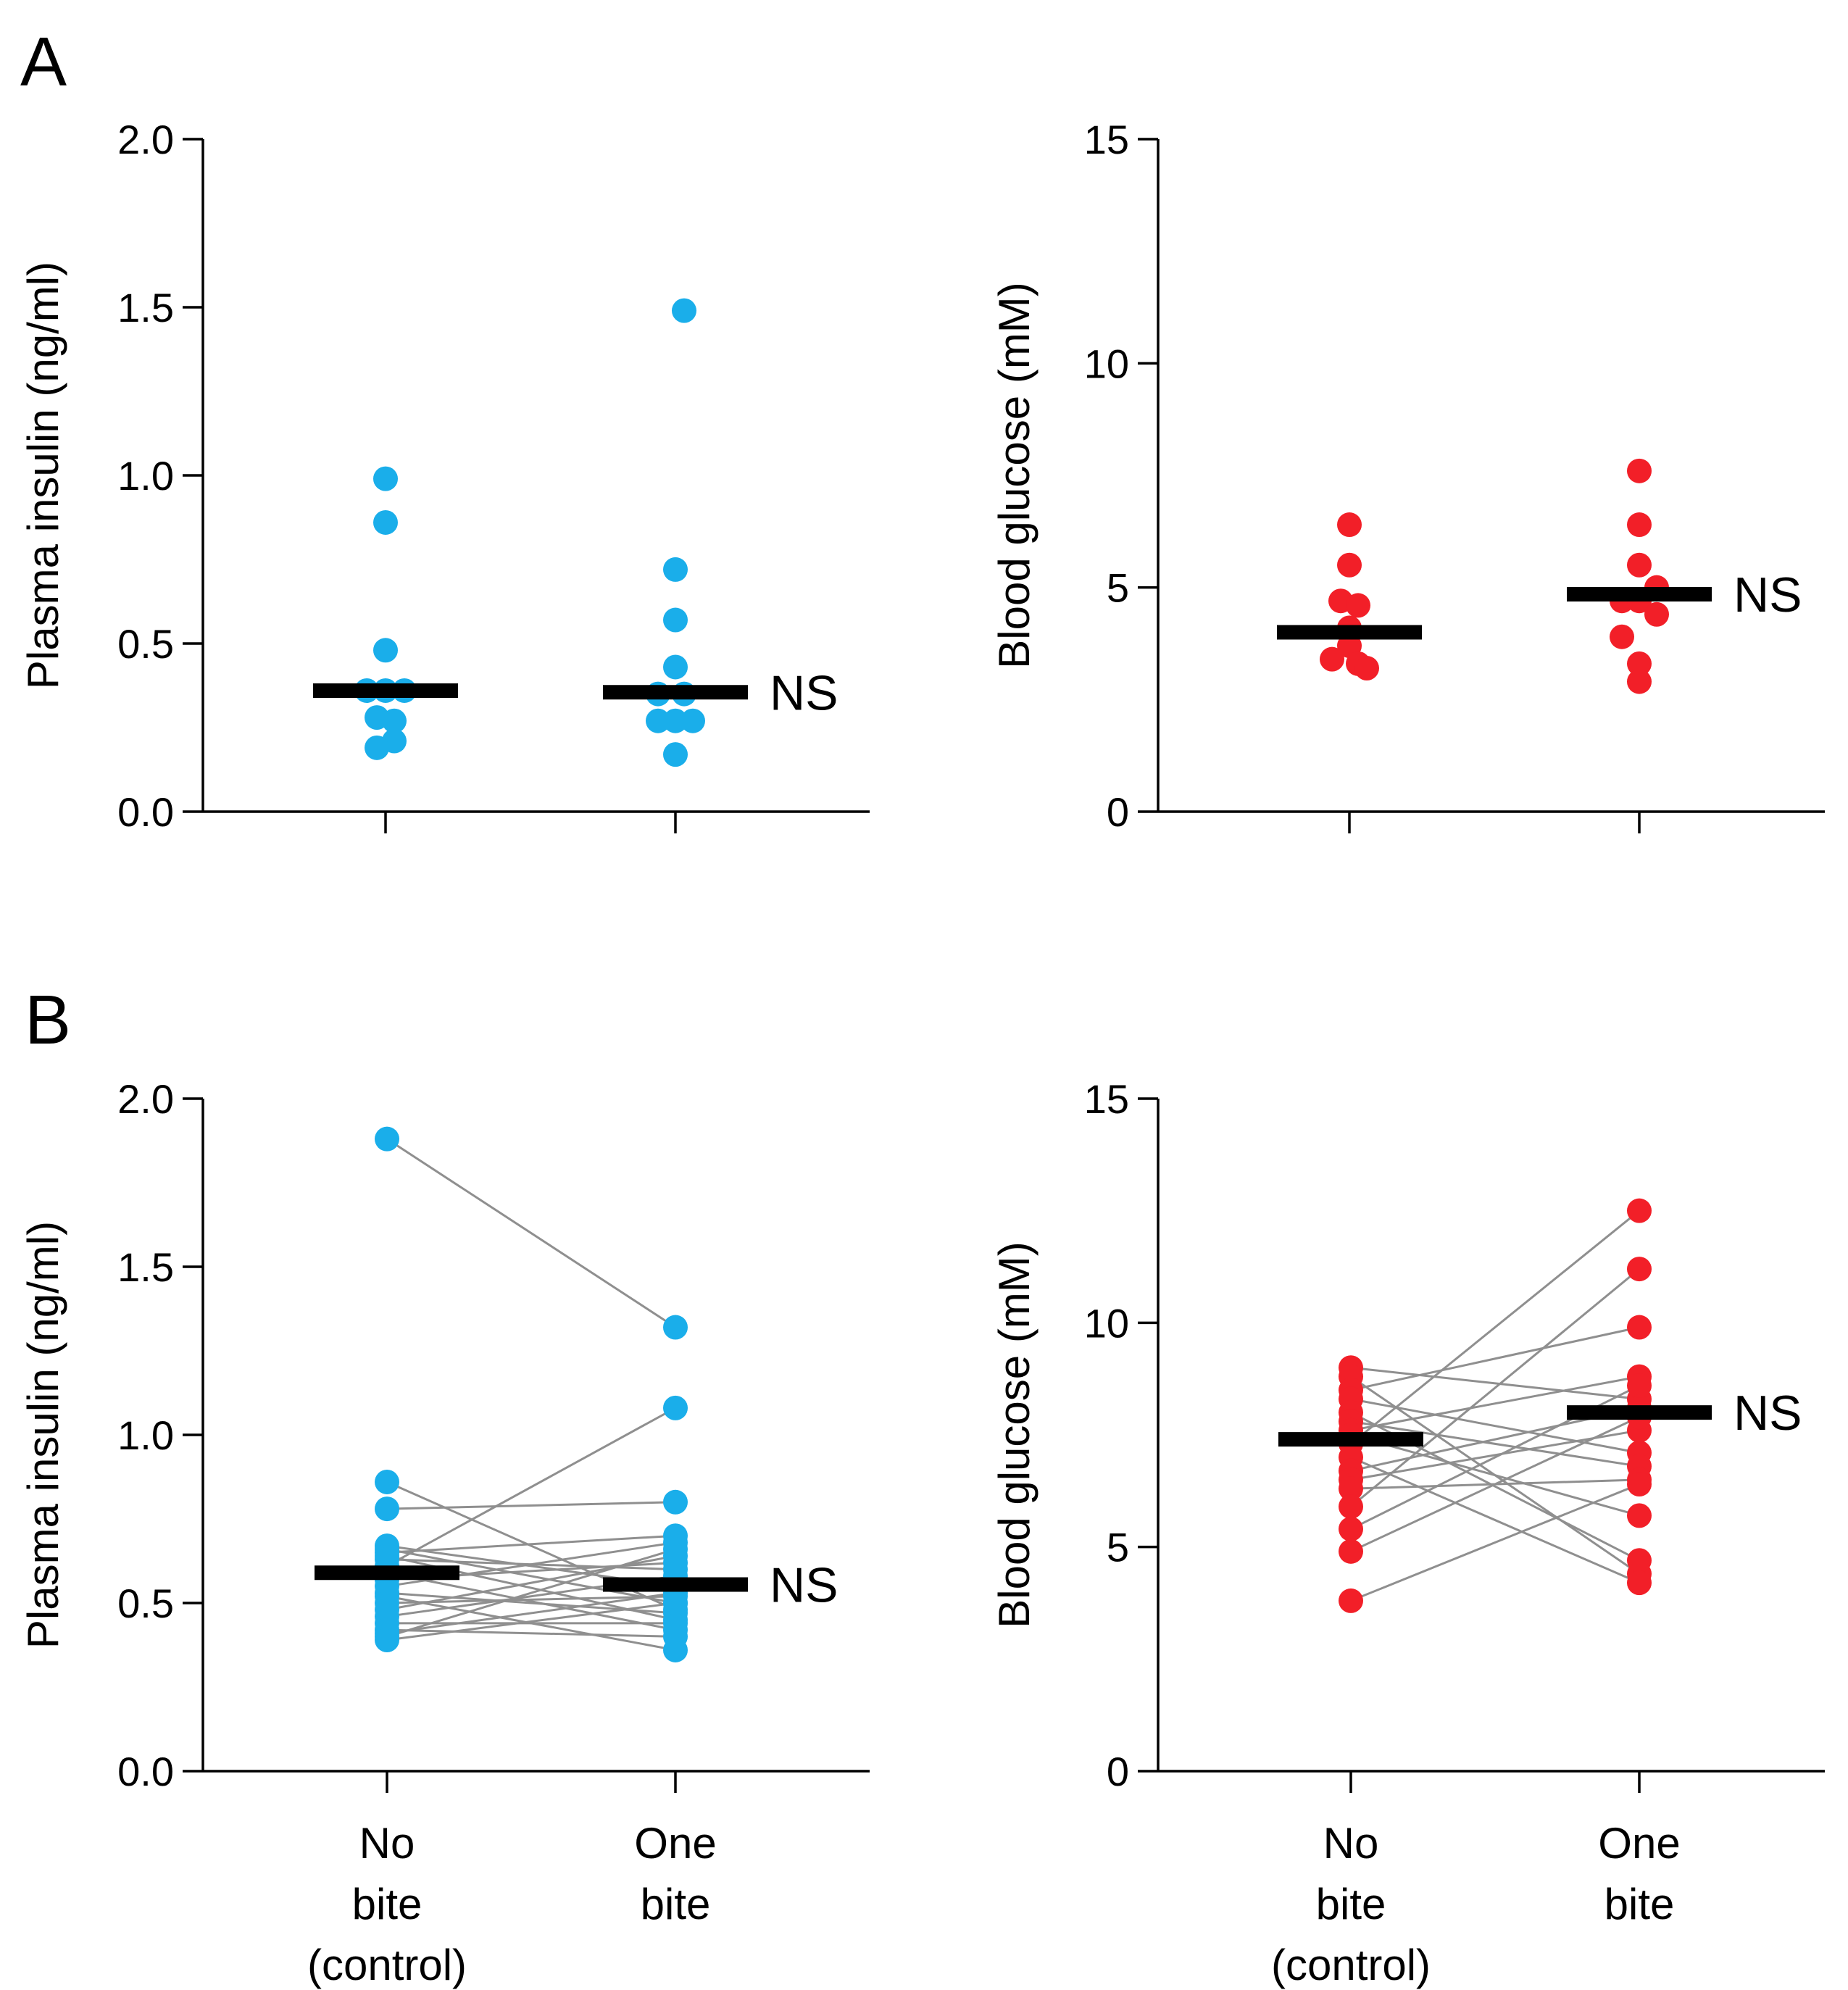 The width and height of the screenshot is (1848, 1990). I want to click on panel-label-b: B, so click(48, 1020).